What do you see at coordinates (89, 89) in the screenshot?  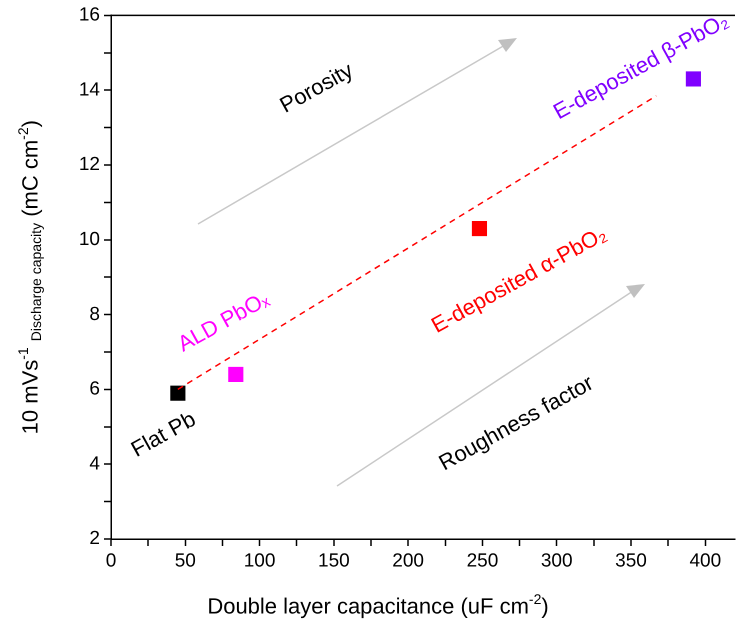 I see `y-tick-label: 14` at bounding box center [89, 89].